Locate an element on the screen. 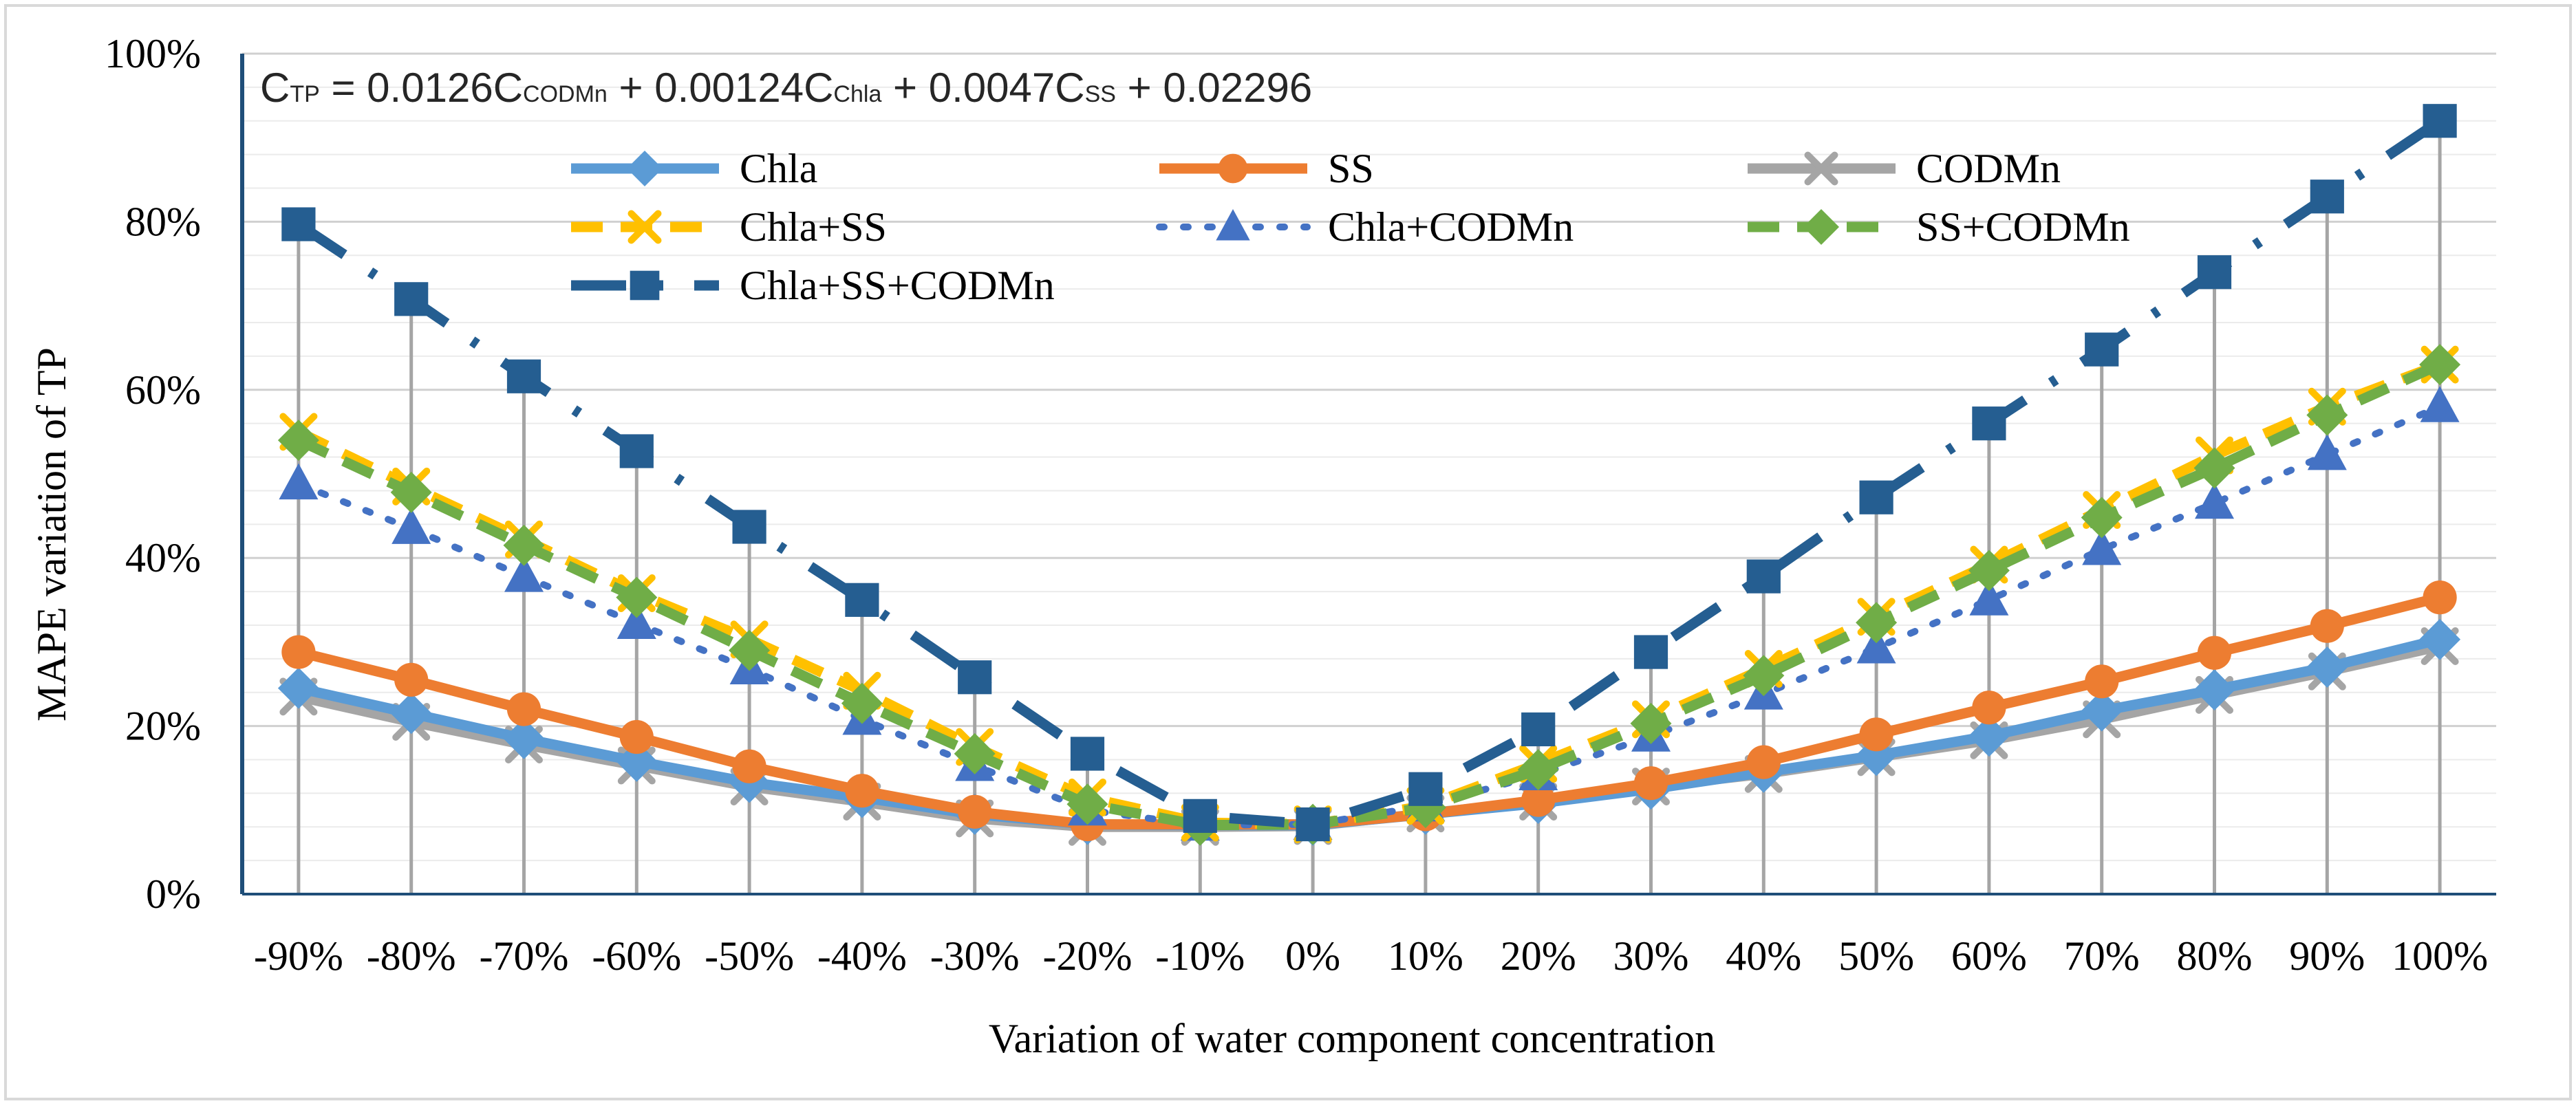 This screenshot has height=1108, width=2576. equation-term3: + 0.0047C is located at coordinates (983, 88).